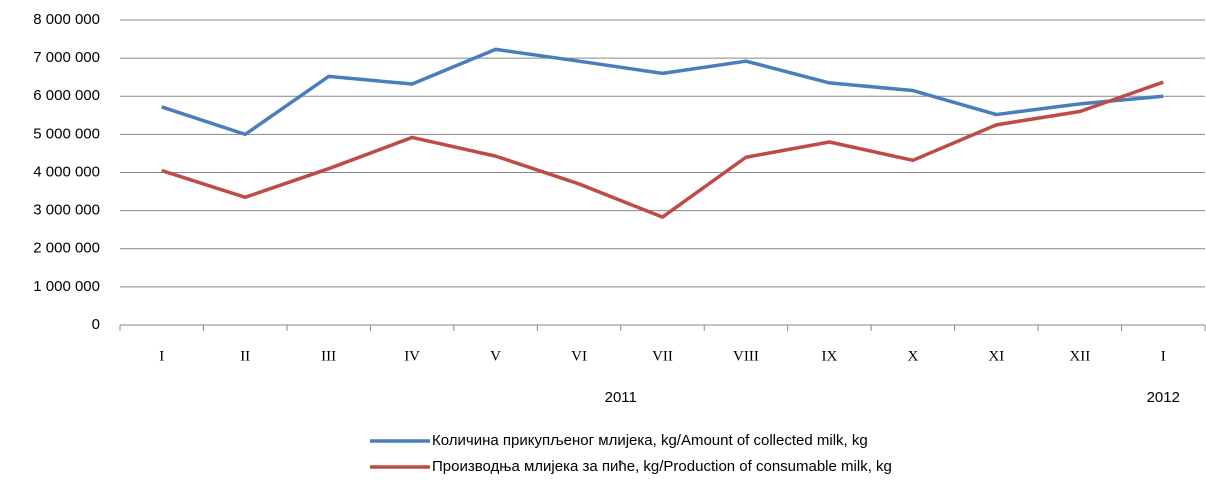 The width and height of the screenshot is (1206, 486). I want to click on x-tick-label: II, so click(245, 356).